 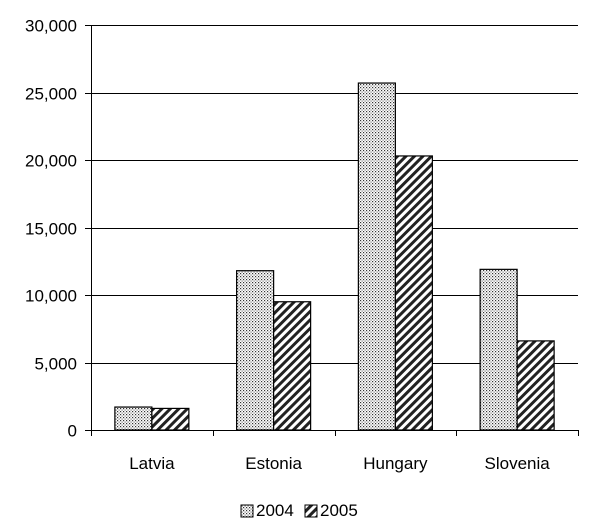 What do you see at coordinates (170, 419) in the screenshot?
I see `bar-2005-latvia` at bounding box center [170, 419].